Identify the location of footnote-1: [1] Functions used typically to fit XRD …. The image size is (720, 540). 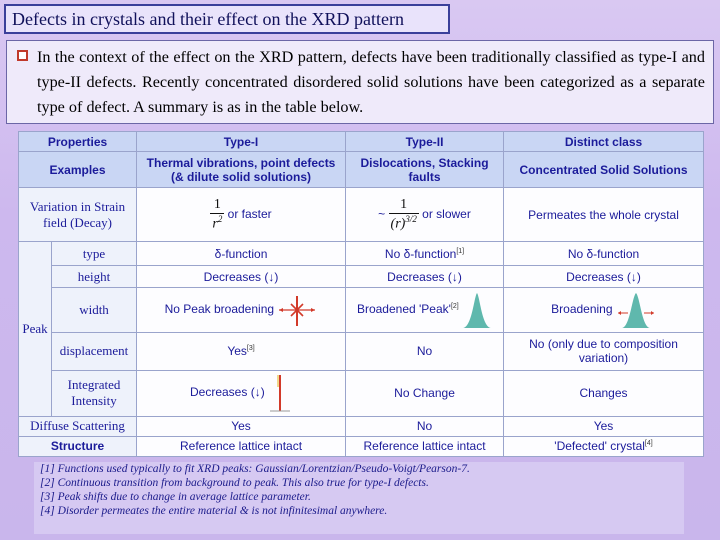
(255, 469).